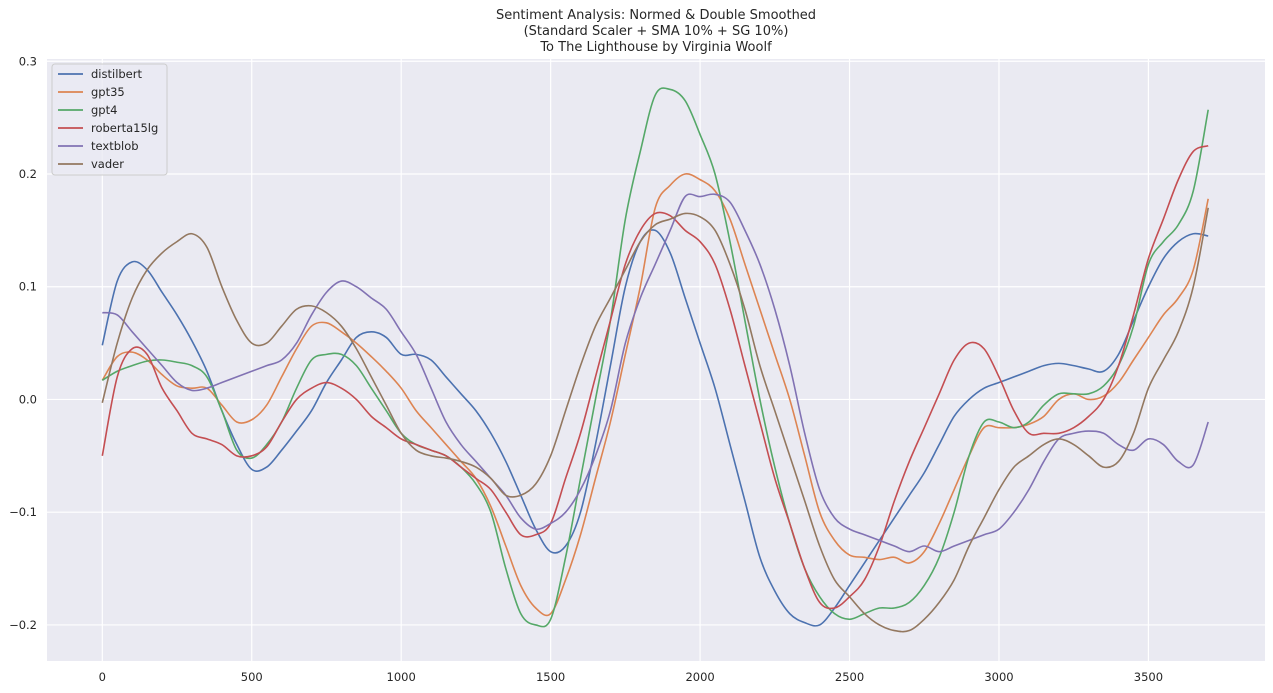 The image size is (1273, 693). I want to click on y-tick-label: 0.1, so click(28, 287).